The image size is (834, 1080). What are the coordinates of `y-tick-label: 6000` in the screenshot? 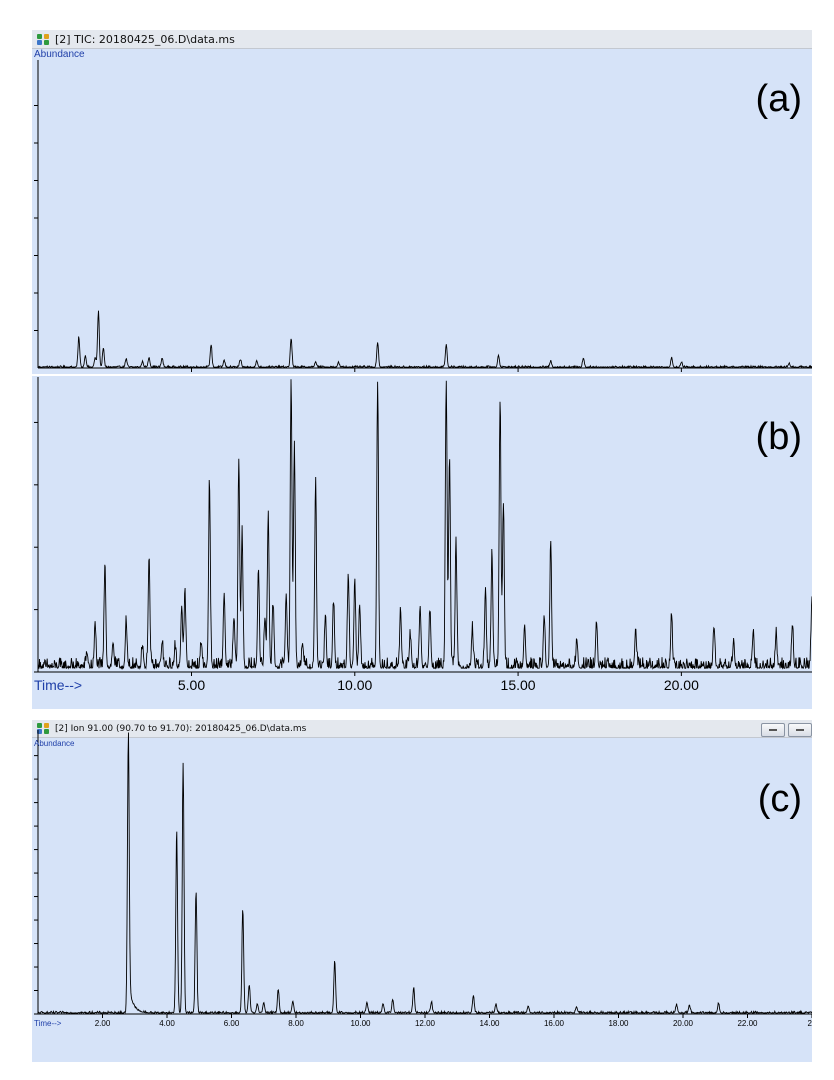 It's located at (32, 943).